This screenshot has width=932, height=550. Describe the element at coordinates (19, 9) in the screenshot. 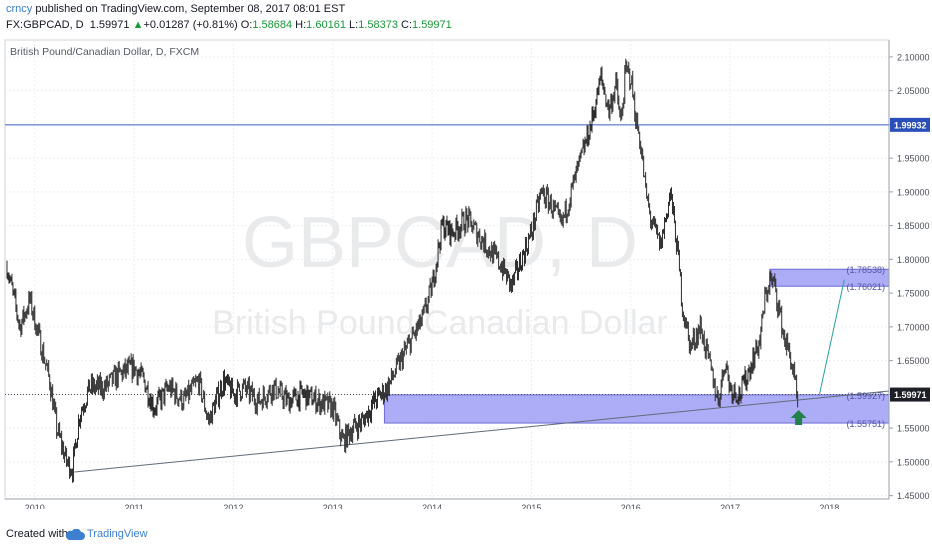

I see `author-link: crncy` at that location.